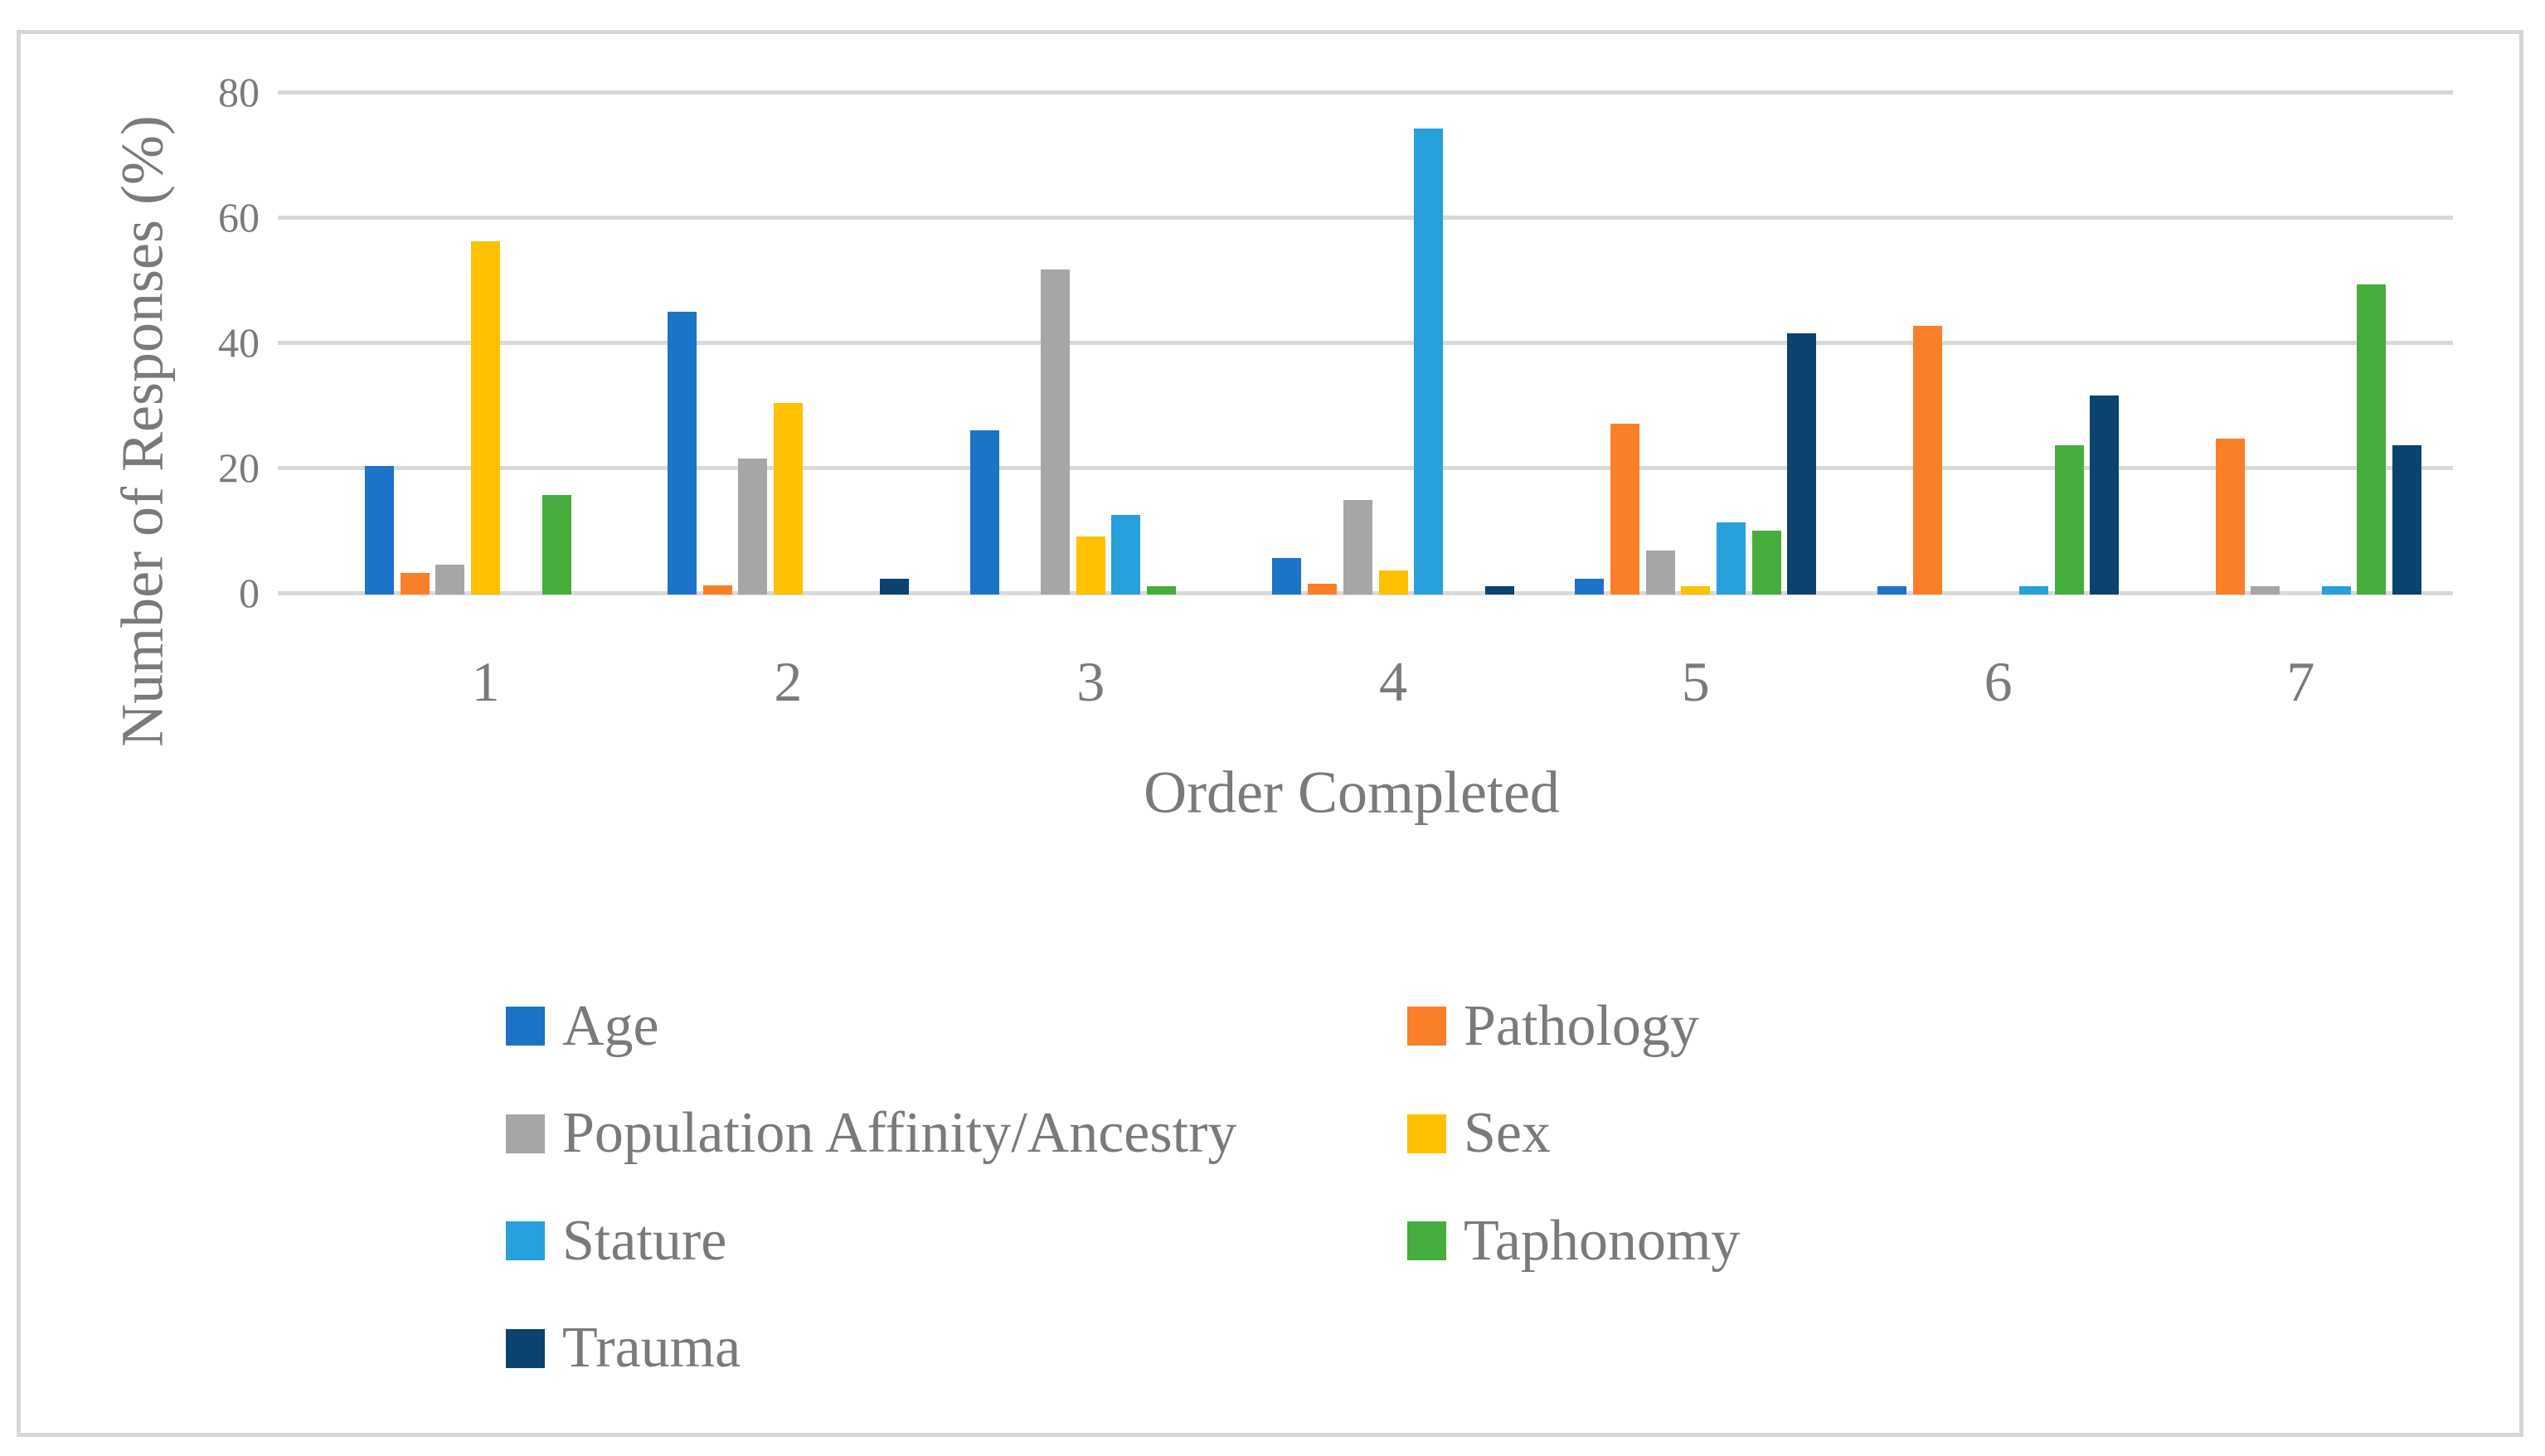 Image resolution: width=2545 pixels, height=1456 pixels. I want to click on y-tick-label-0: 0, so click(250, 593).